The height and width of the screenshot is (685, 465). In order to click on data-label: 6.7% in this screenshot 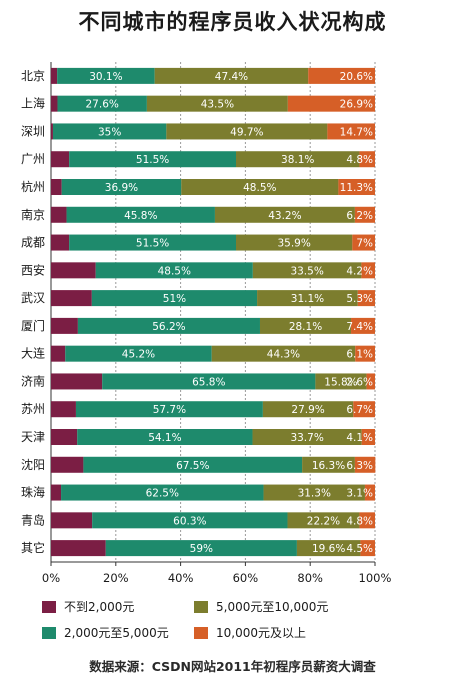, I will do `click(359, 410)`.